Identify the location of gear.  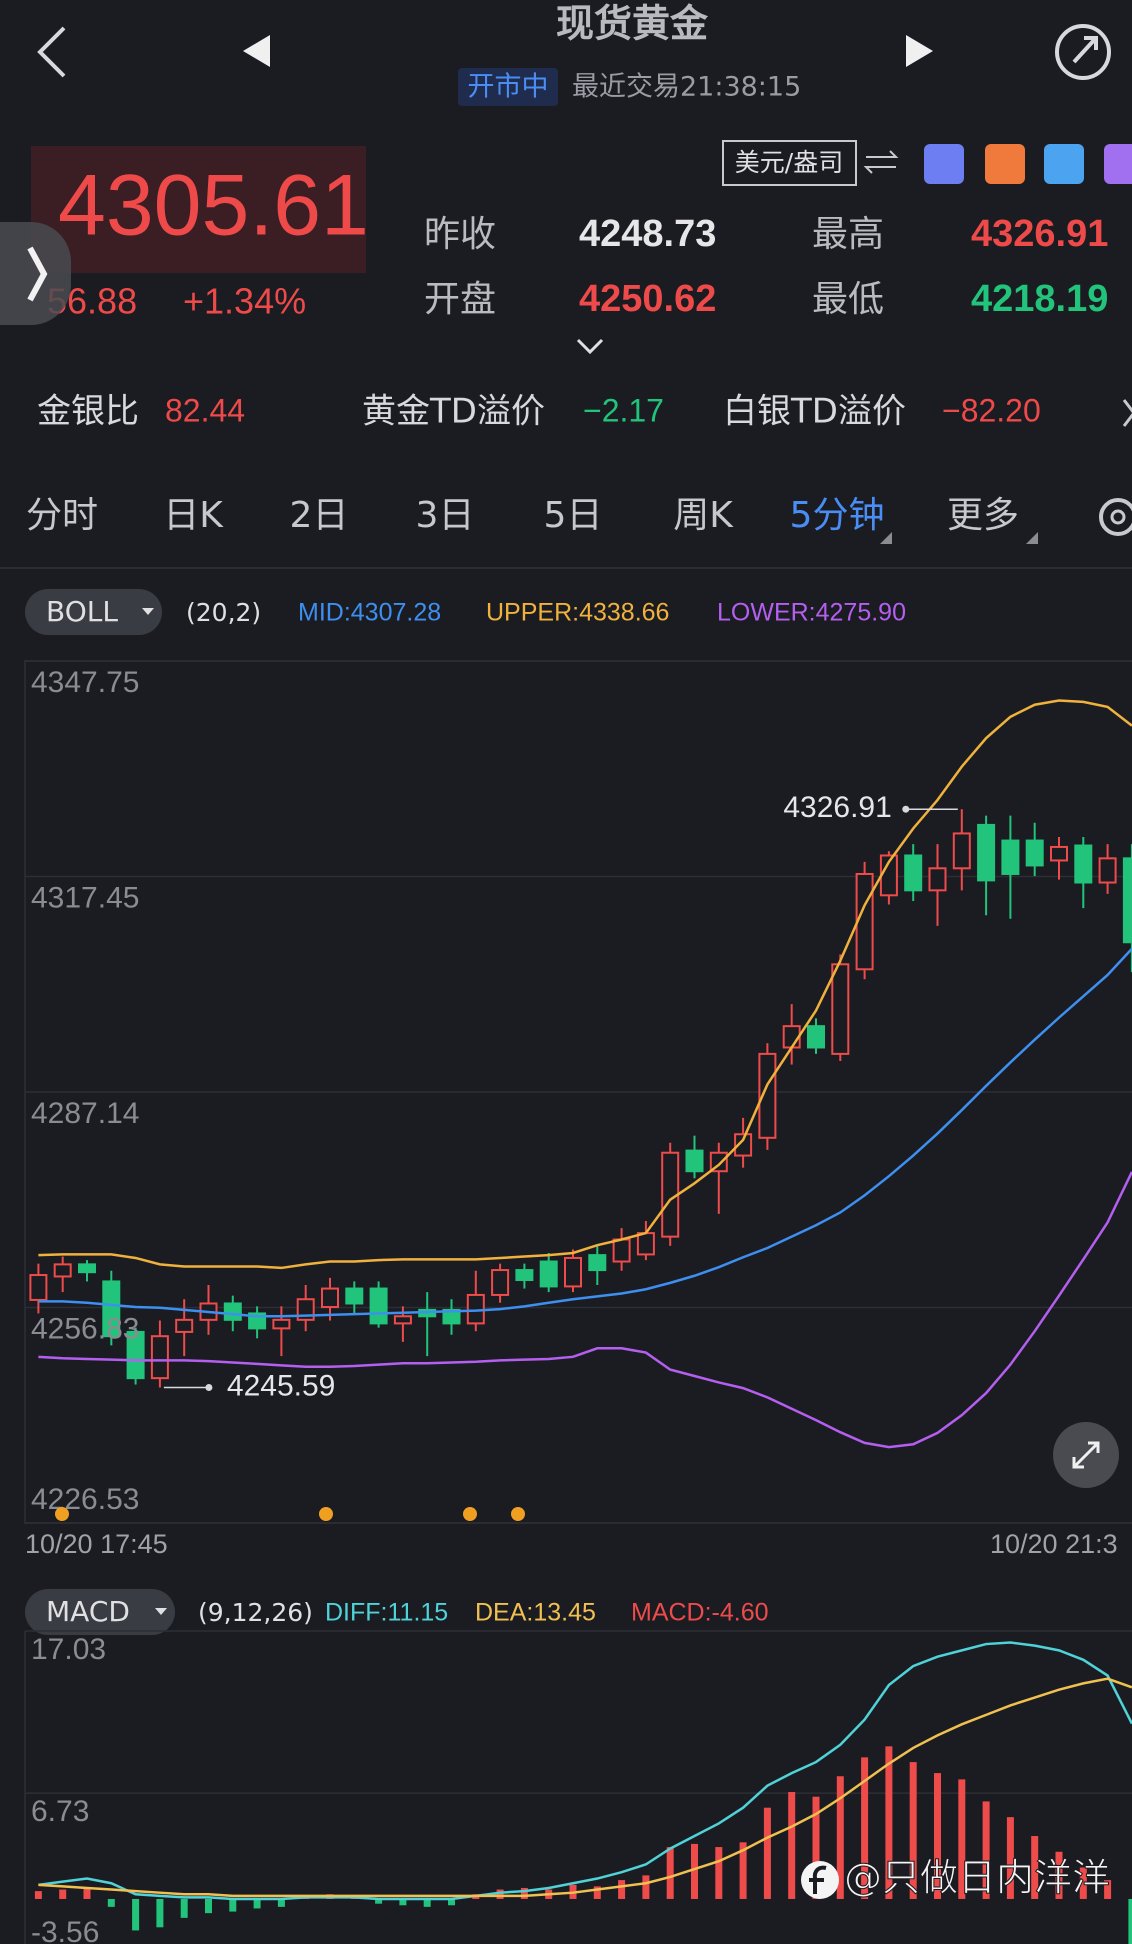
(1115, 517).